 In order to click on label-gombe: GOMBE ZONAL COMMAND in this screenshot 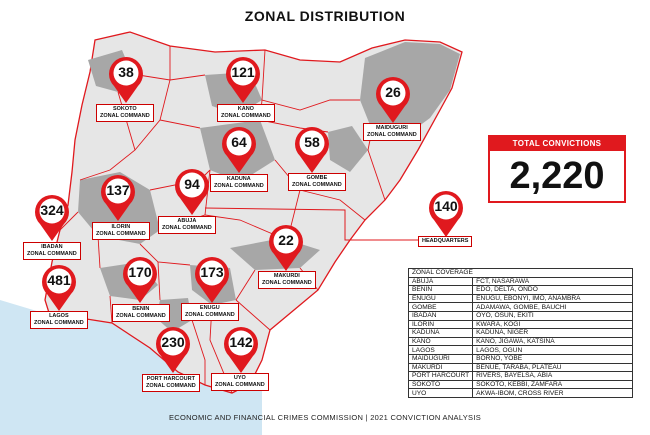, I will do `click(317, 182)`.